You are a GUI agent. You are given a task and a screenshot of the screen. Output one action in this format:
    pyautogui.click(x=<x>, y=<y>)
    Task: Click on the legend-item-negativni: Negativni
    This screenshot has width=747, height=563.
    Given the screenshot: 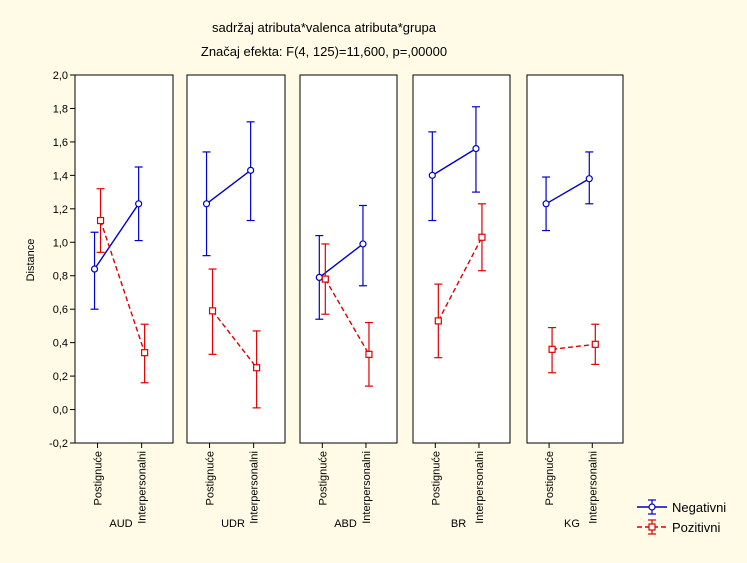 What is the action you would take?
    pyautogui.click(x=681, y=507)
    